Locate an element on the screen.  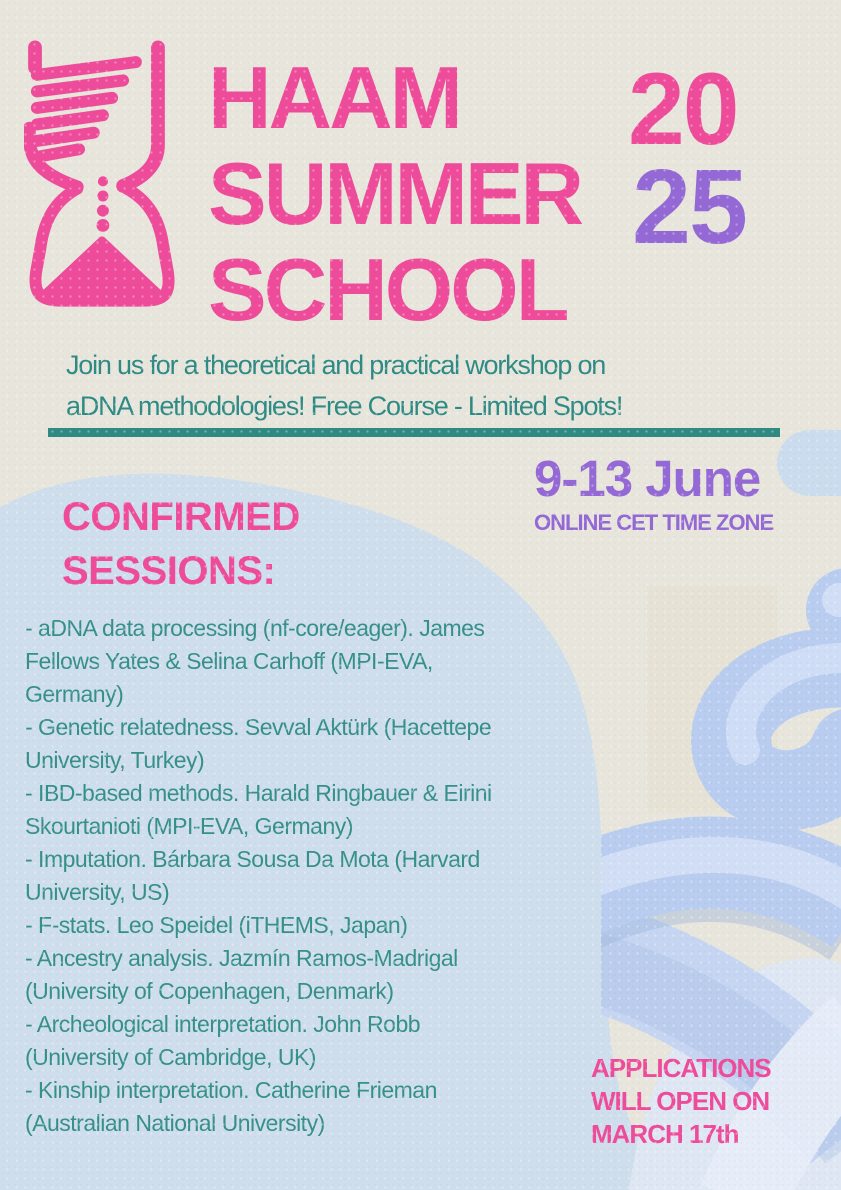
date-range: 9-13 June is located at coordinates (647, 478).